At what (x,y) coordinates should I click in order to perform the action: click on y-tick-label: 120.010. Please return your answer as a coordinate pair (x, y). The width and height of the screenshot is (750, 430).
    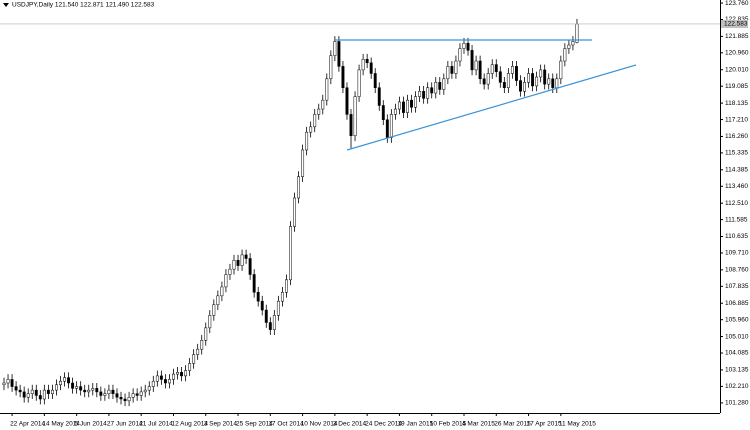
    Looking at the image, I should click on (737, 69).